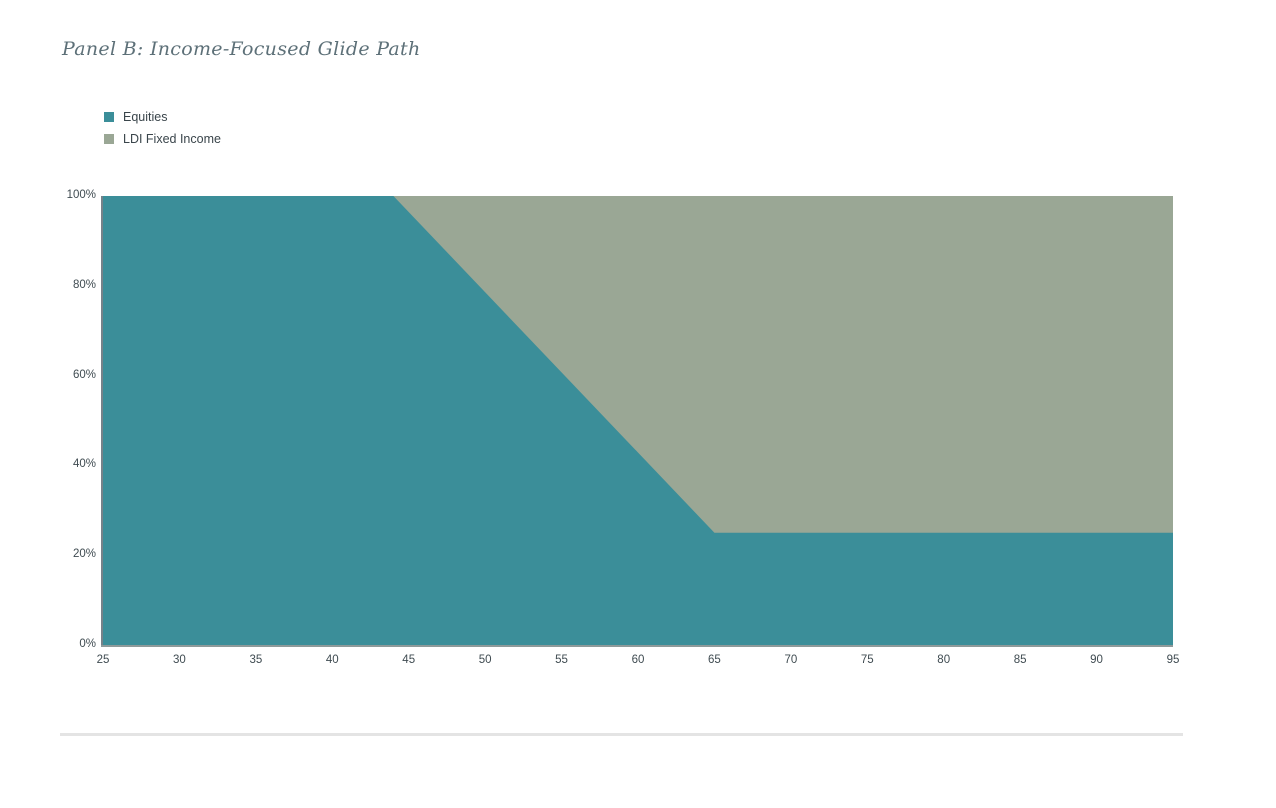  I want to click on legend-label-ldi-fixed-income: LDI Fixed Income, so click(172, 139).